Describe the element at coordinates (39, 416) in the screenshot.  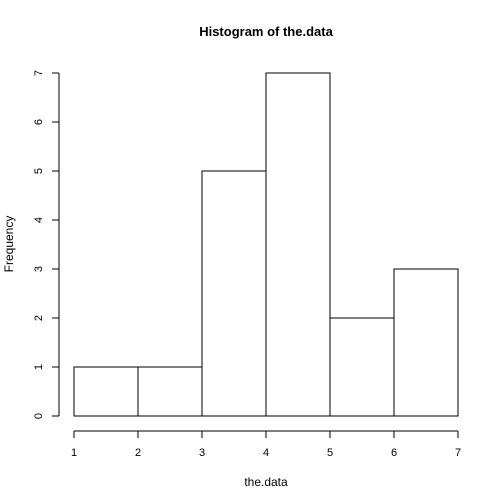
I see `y-tick-label: 0` at that location.